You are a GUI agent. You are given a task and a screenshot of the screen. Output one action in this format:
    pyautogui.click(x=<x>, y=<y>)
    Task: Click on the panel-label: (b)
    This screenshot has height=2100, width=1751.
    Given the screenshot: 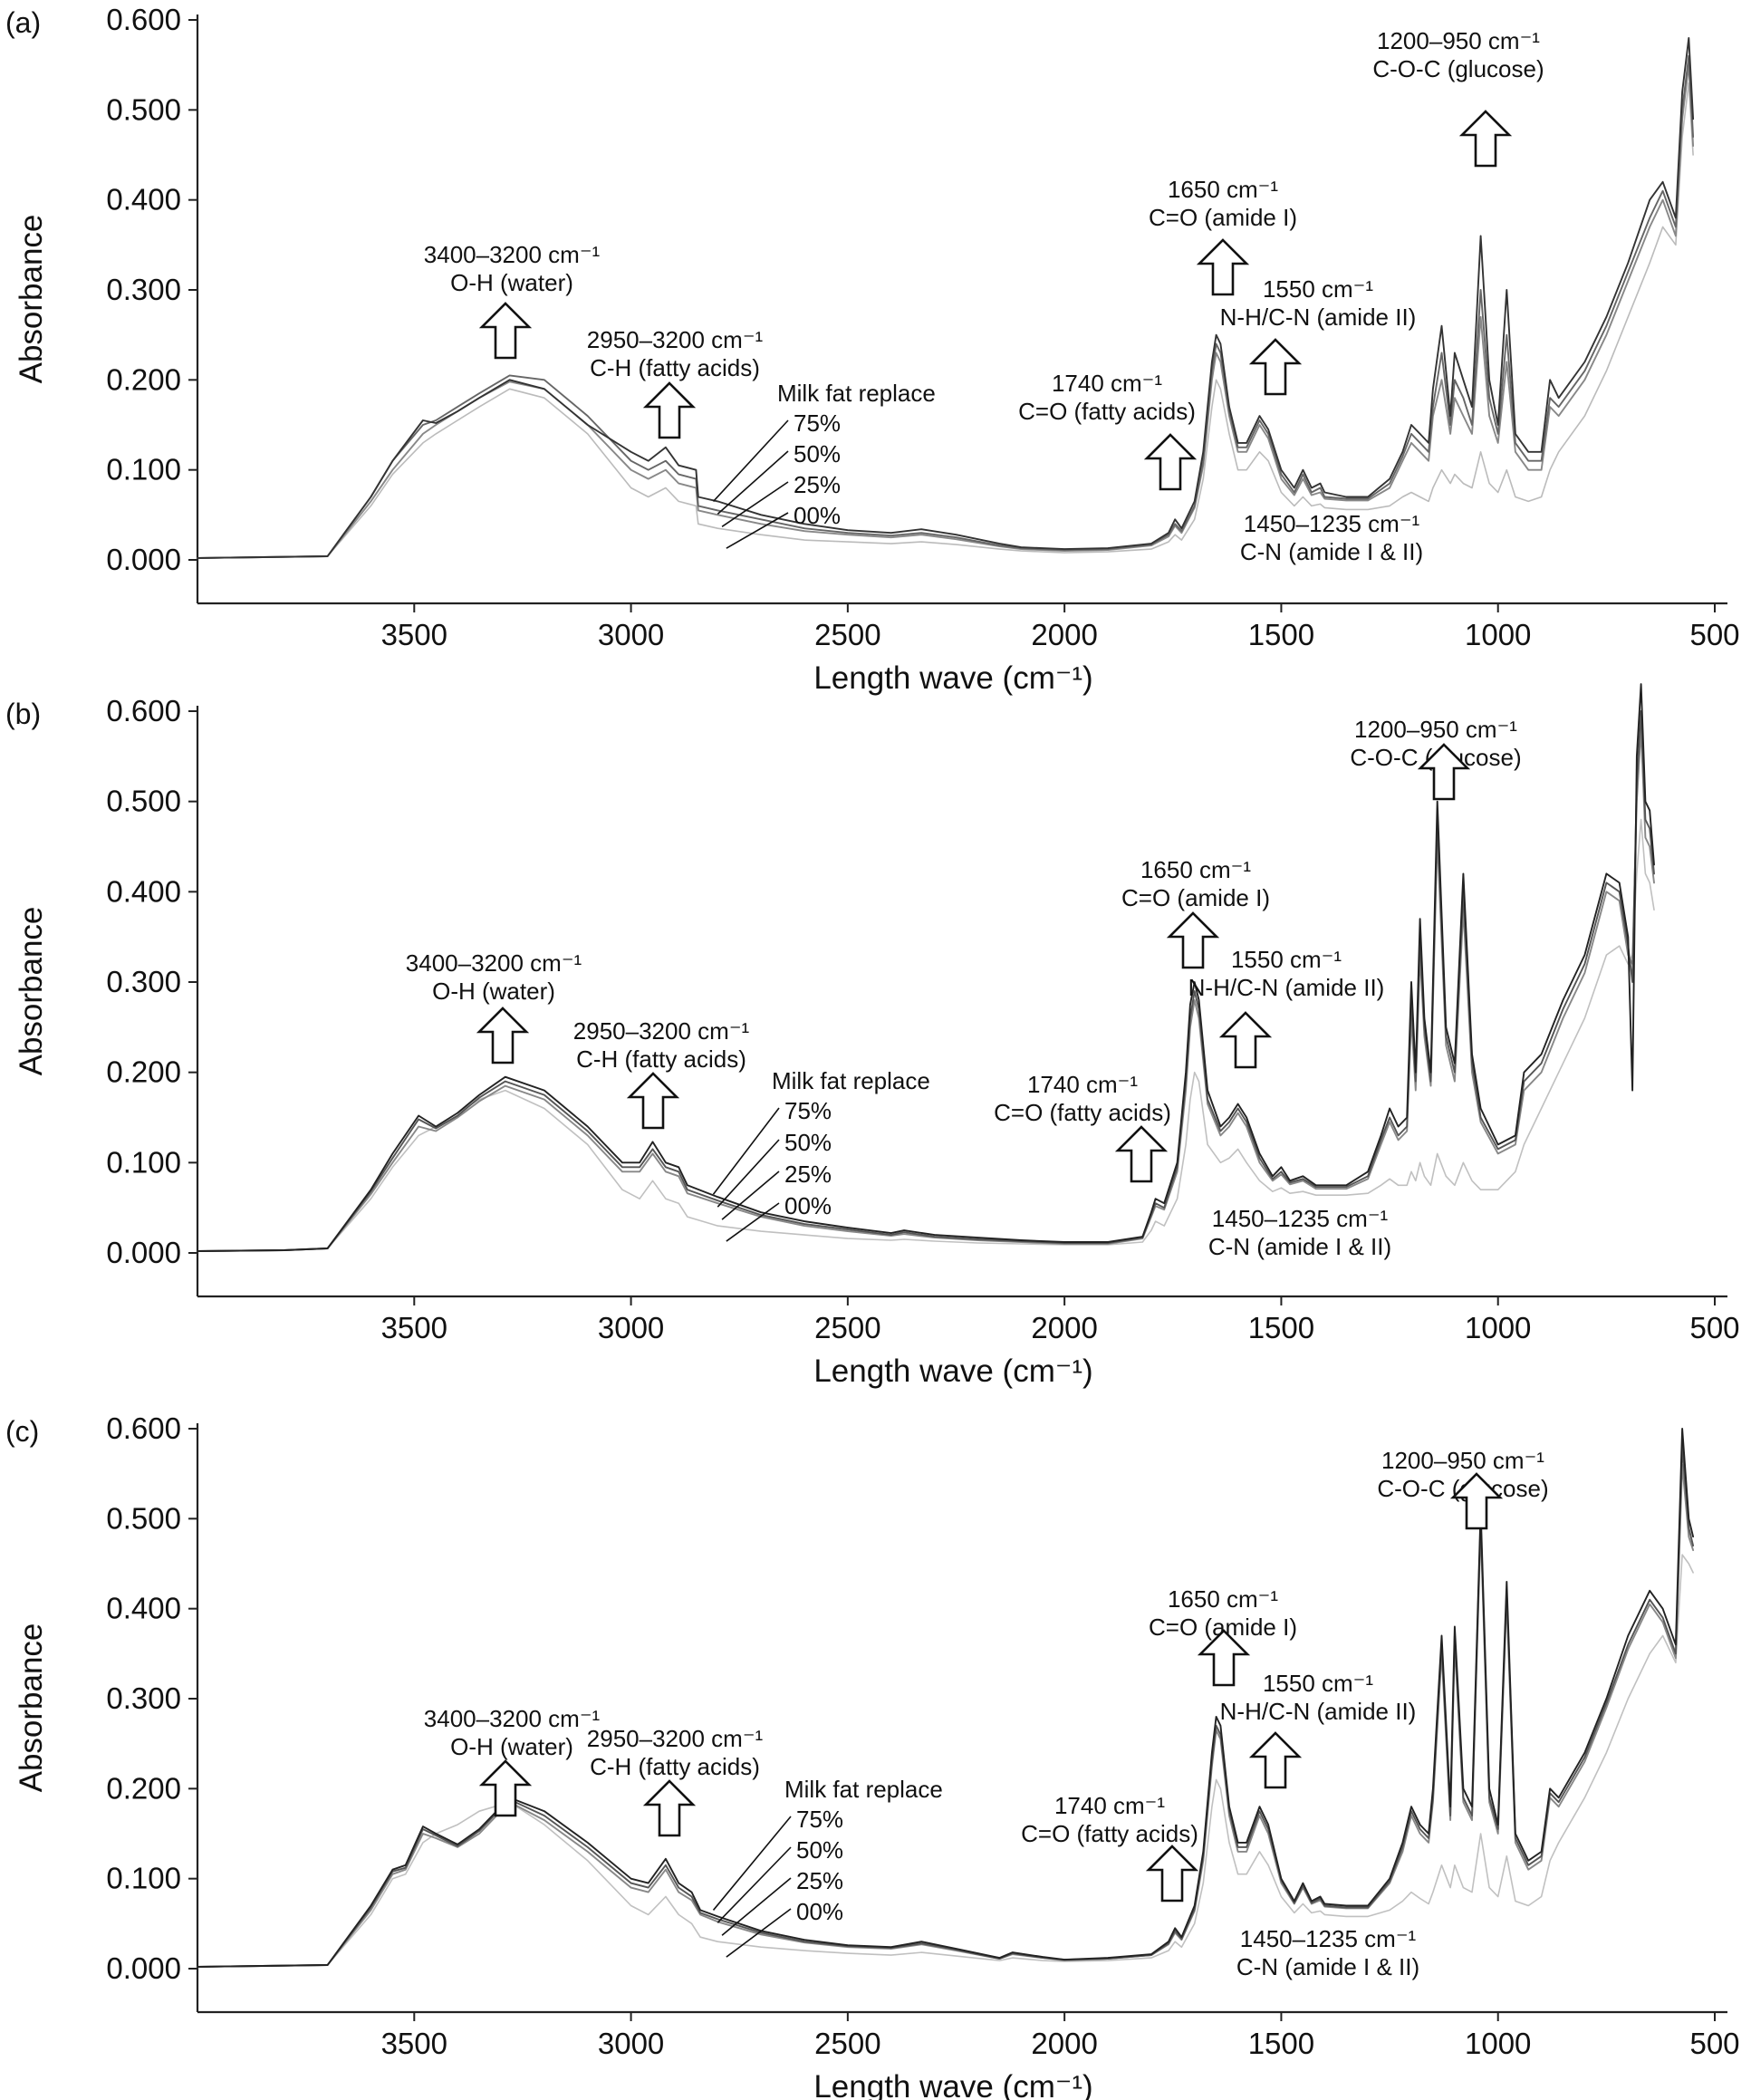 What is the action you would take?
    pyautogui.click(x=23, y=714)
    